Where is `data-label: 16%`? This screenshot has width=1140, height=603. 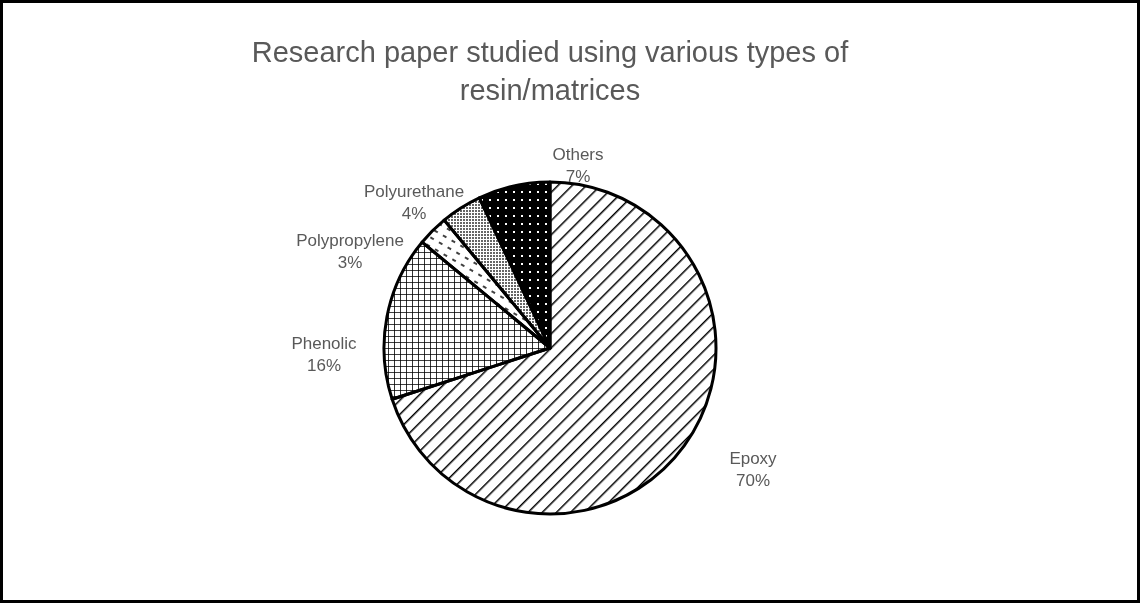 data-label: 16% is located at coordinates (324, 365).